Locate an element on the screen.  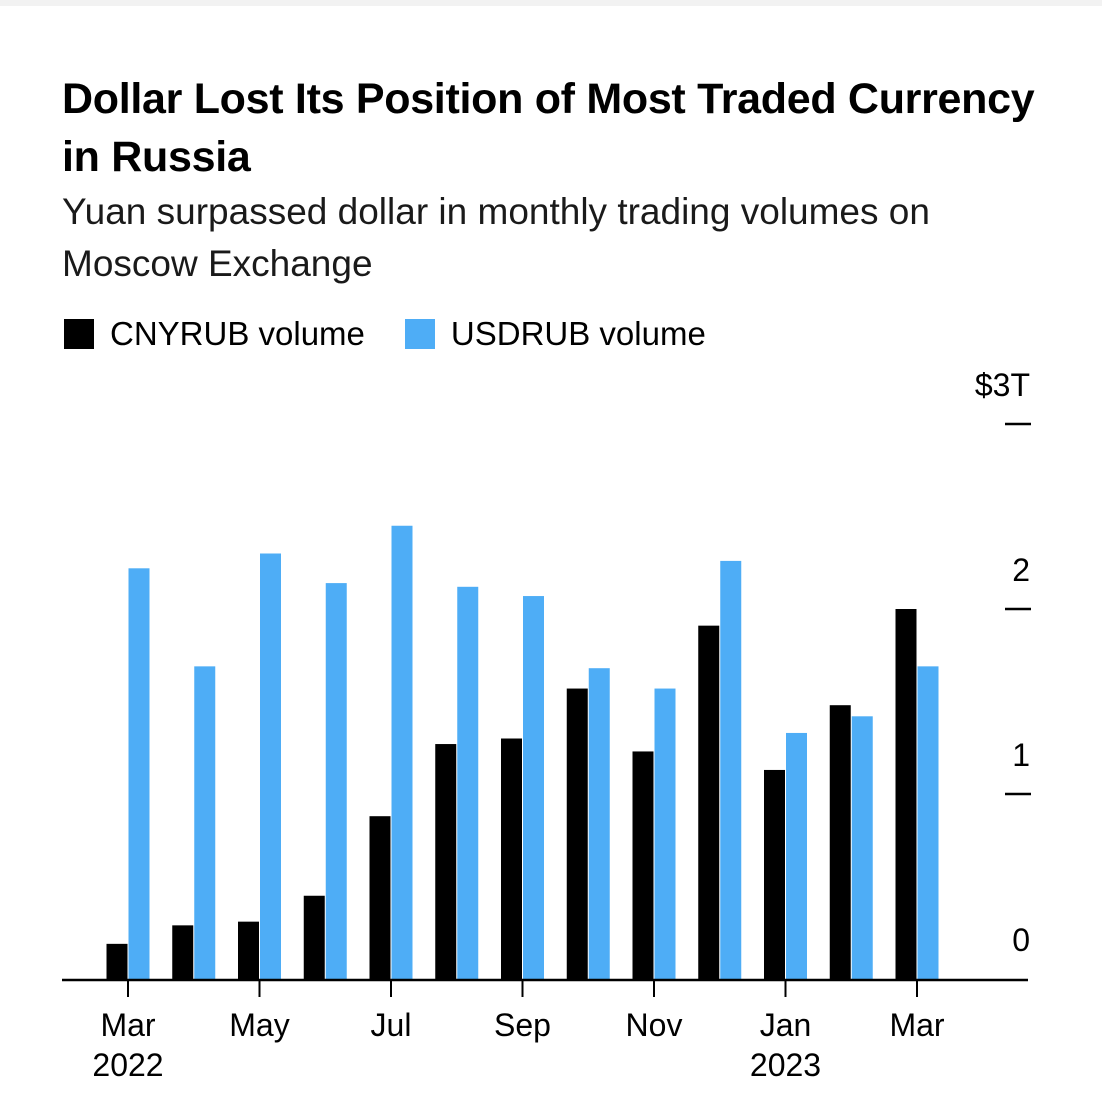
legend-item-usdrub: USDRUB volume is located at coordinates (555, 334).